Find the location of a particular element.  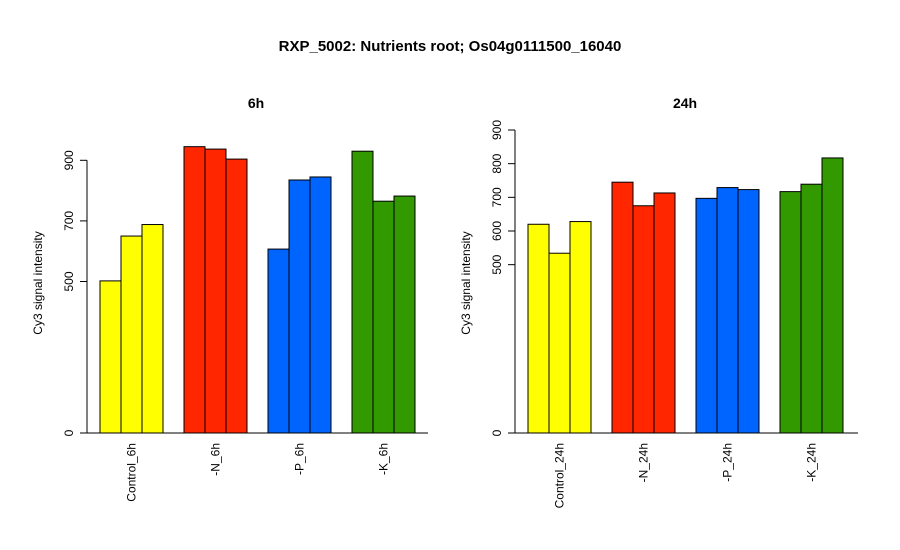

bar--N_6h-3 is located at coordinates (236, 296).